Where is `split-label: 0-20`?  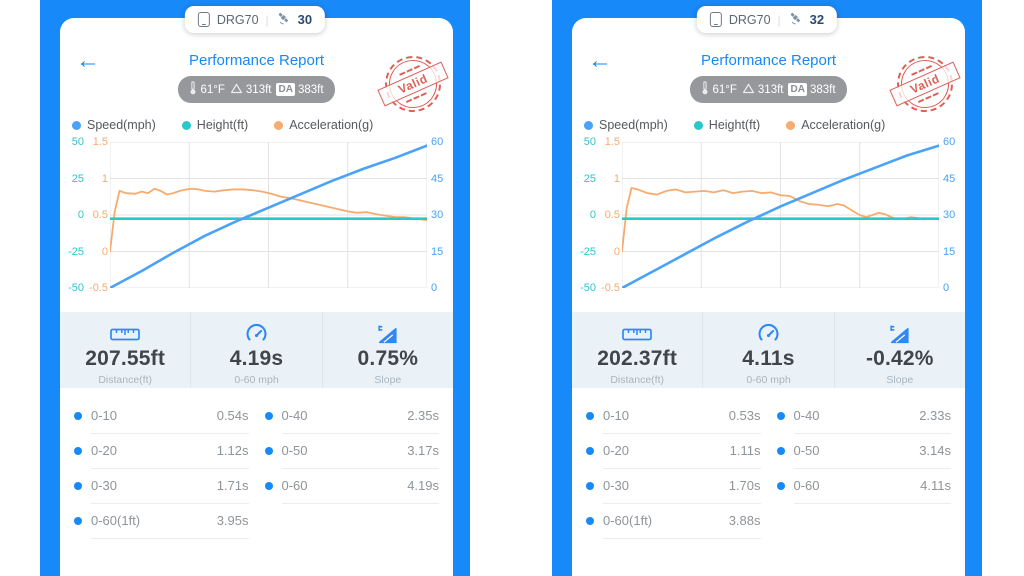
split-label: 0-20 is located at coordinates (616, 450).